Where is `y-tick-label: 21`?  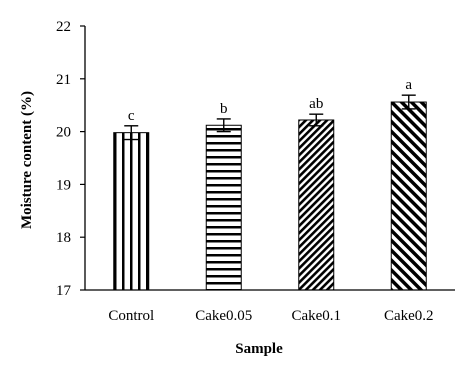
y-tick-label: 21 is located at coordinates (63, 80).